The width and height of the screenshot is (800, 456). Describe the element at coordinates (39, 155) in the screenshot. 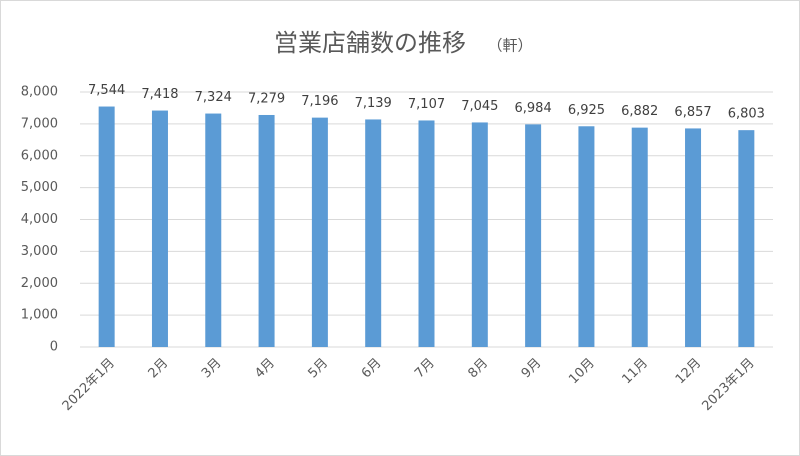

I see `y-tick-label: 6,000` at that location.